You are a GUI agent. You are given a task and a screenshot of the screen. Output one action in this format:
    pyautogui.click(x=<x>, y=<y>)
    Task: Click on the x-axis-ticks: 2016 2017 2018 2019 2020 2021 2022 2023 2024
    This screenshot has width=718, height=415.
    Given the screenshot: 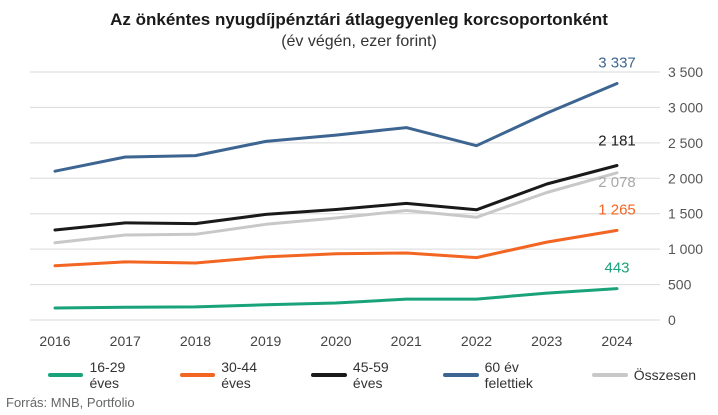 What is the action you would take?
    pyautogui.click(x=335, y=341)
    